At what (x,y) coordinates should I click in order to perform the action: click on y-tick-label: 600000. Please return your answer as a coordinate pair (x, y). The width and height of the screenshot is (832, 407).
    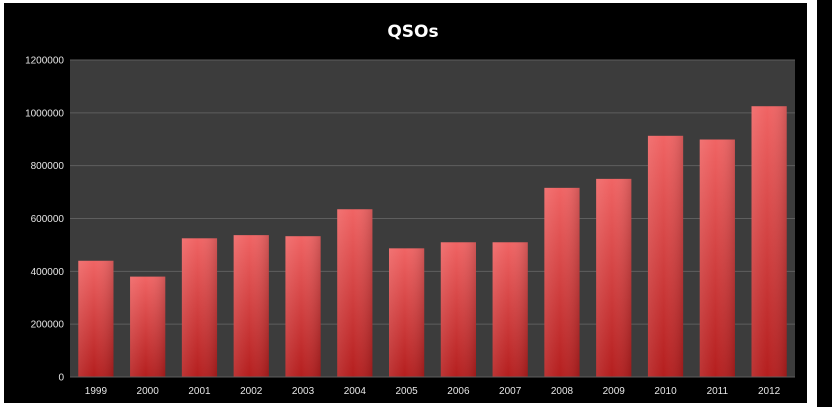
    Looking at the image, I should click on (48, 219).